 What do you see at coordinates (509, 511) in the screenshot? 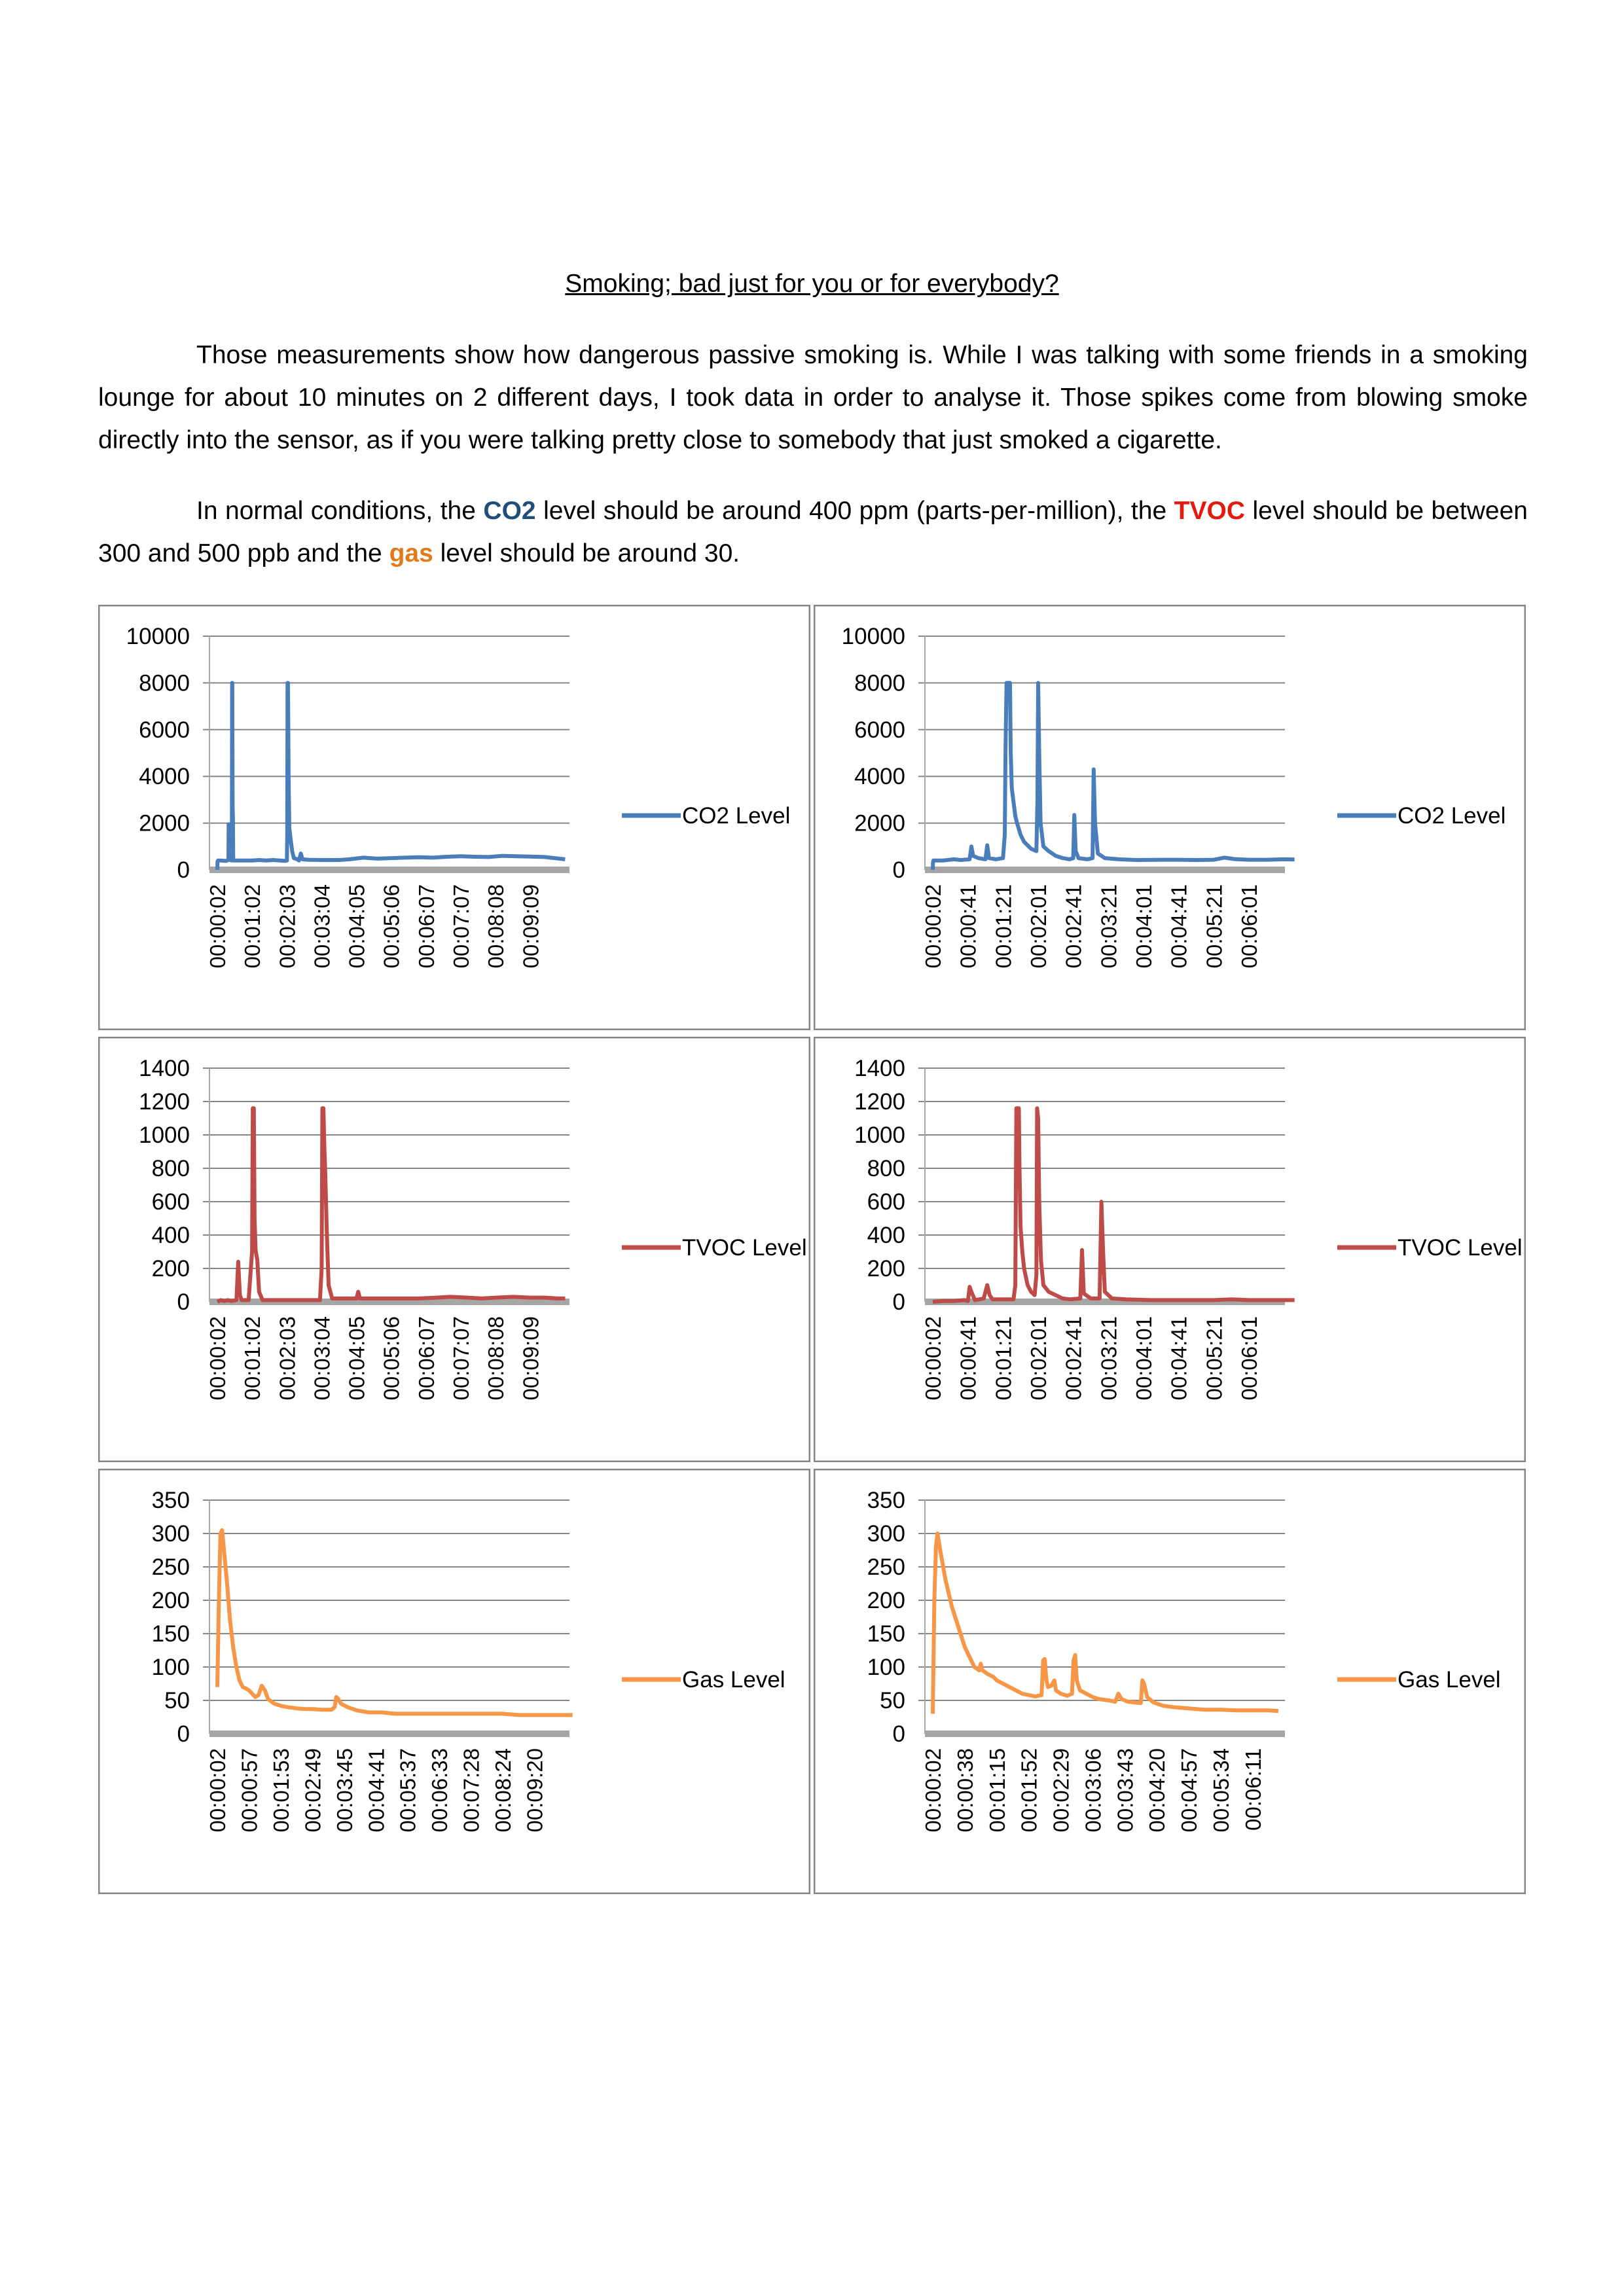
I see `co2-keyword: CO2` at bounding box center [509, 511].